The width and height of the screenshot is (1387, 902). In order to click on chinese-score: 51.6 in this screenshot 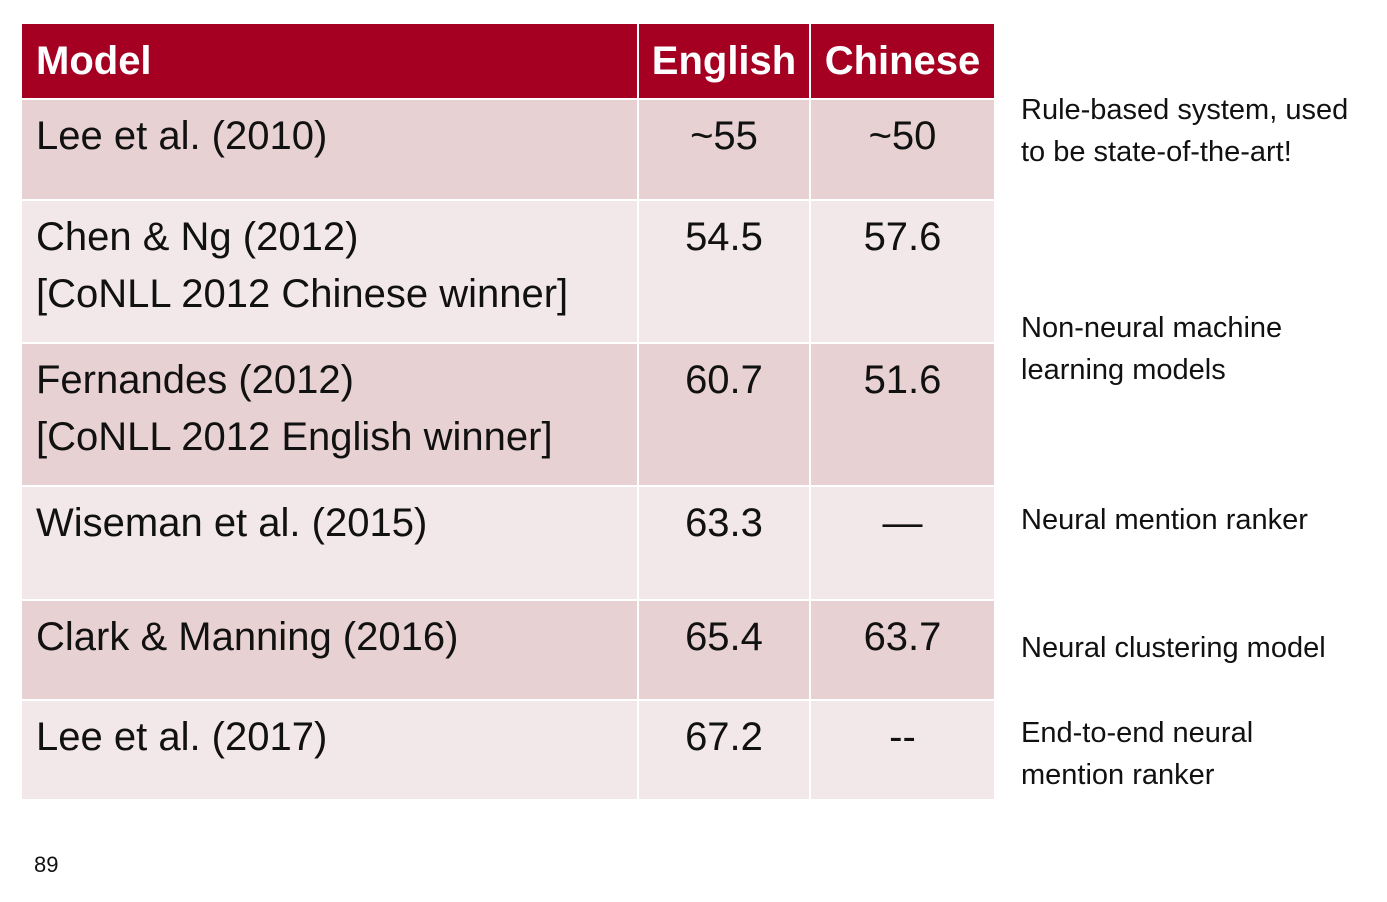, I will do `click(902, 414)`.